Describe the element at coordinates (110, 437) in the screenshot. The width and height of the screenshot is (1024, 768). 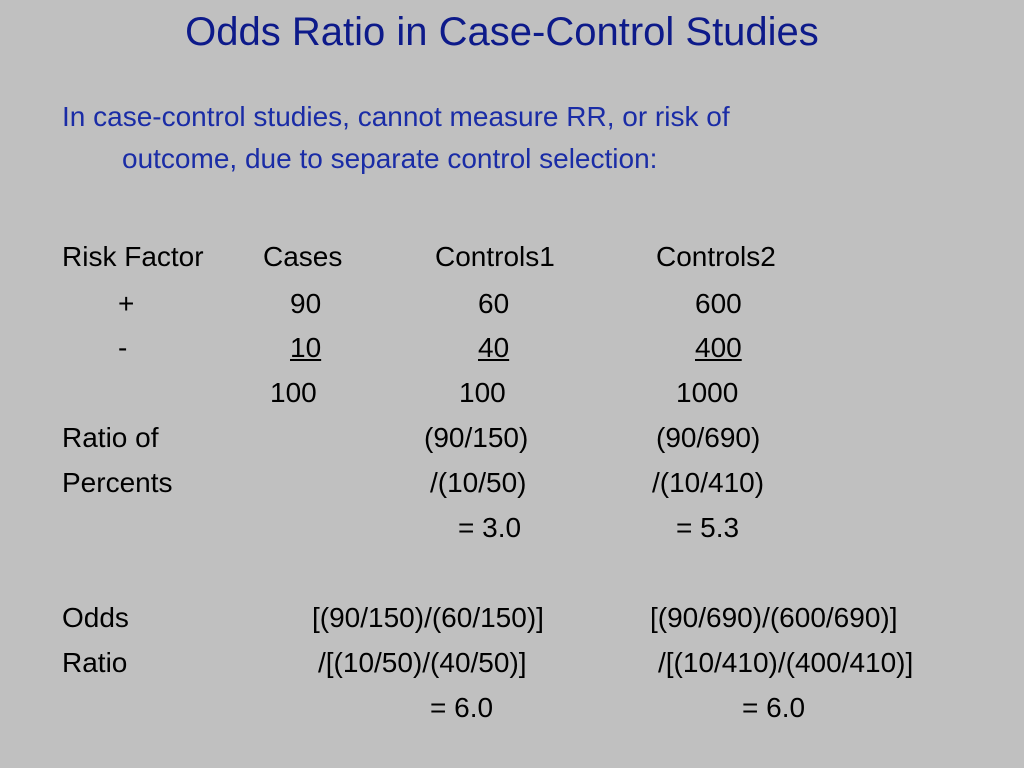
I see `ratio-of-percents-label-1: Ratio of` at that location.